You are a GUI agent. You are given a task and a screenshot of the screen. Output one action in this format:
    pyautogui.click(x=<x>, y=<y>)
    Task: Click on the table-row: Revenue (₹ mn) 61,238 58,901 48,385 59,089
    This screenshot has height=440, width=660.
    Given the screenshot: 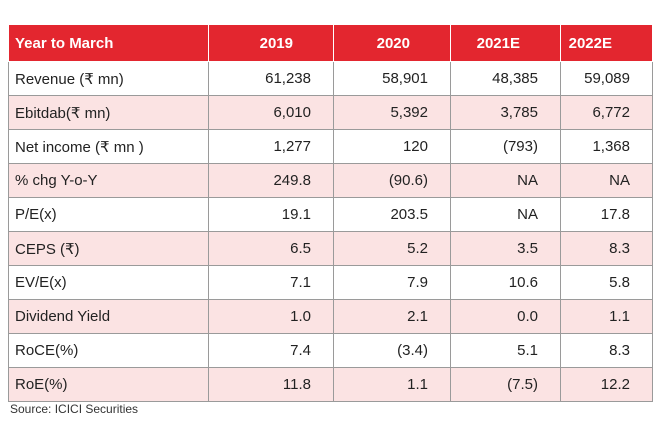 What is the action you would take?
    pyautogui.click(x=330, y=78)
    